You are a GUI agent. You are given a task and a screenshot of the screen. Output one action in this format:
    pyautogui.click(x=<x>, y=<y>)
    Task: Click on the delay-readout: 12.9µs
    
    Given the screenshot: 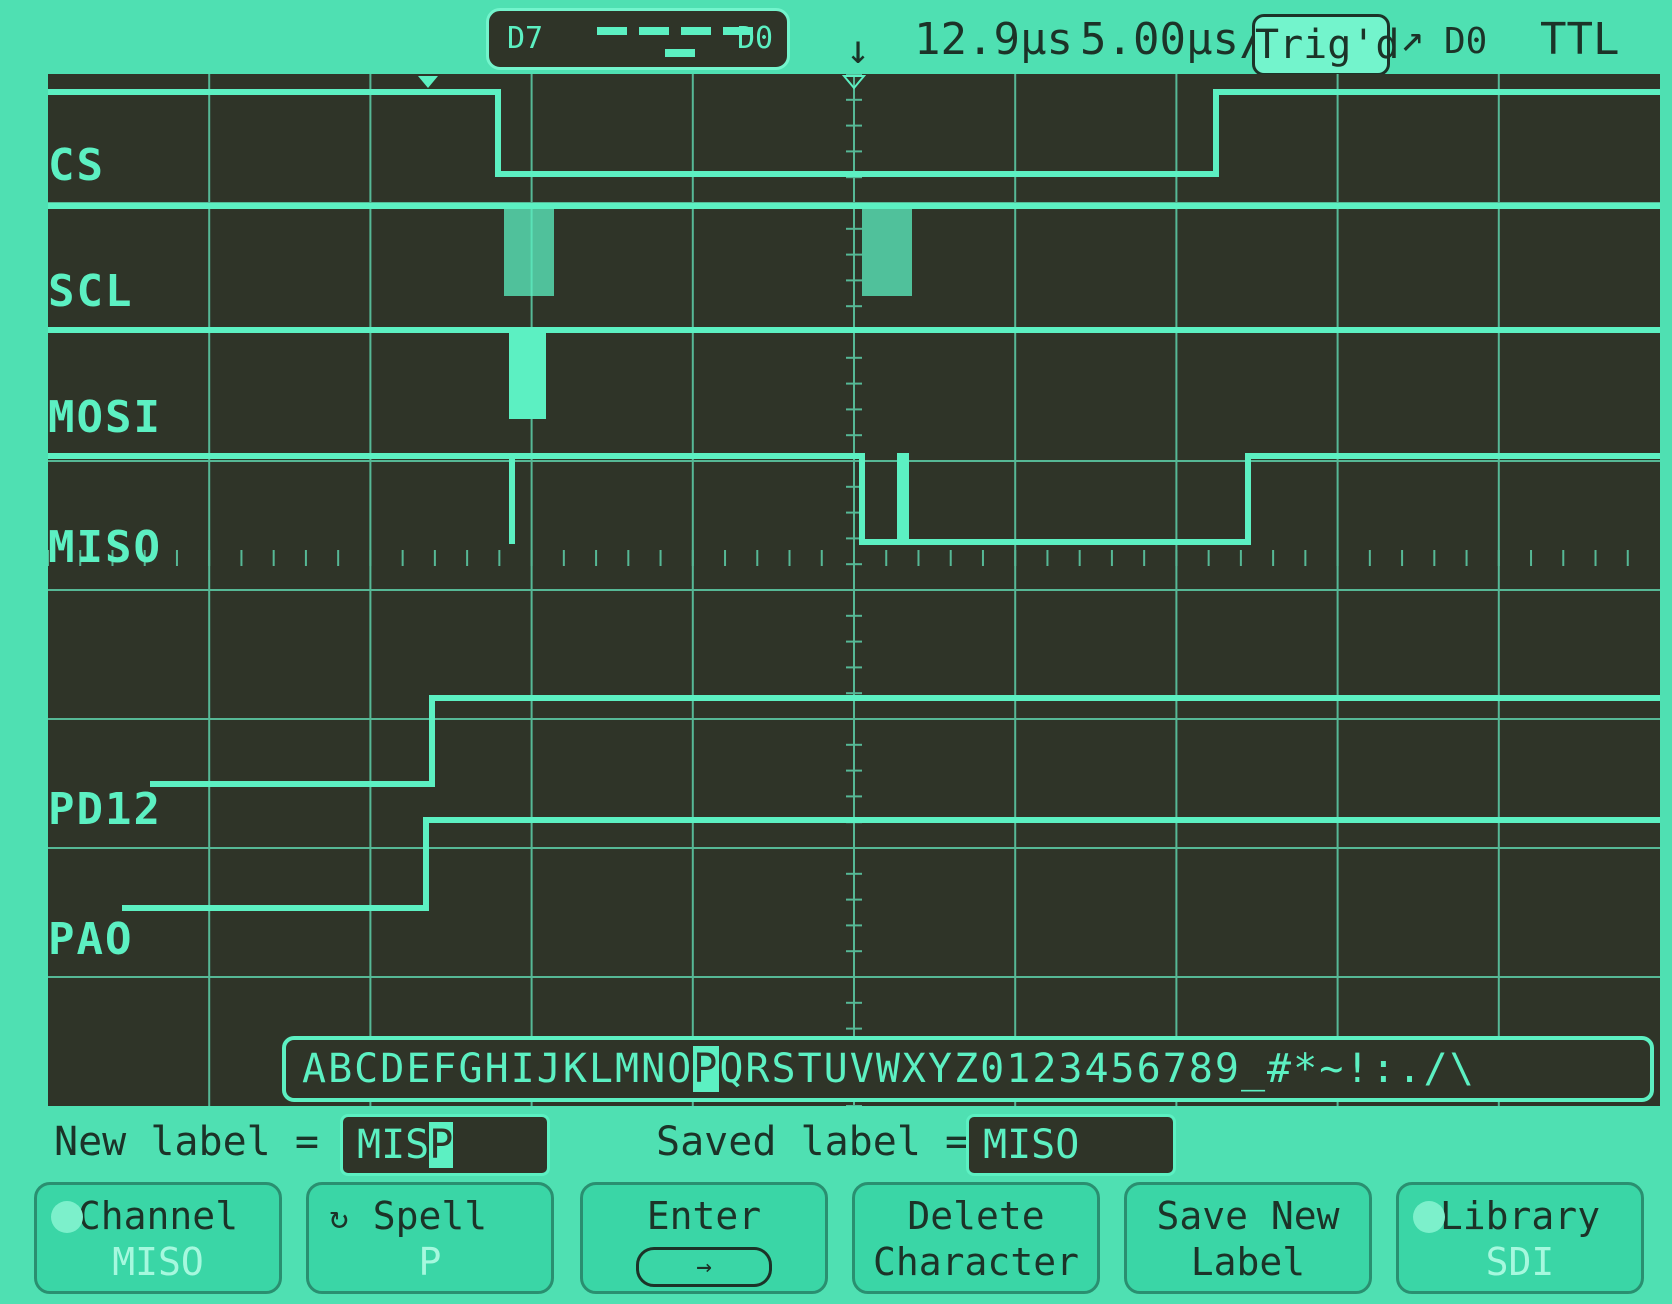 What is the action you would take?
    pyautogui.click(x=993, y=39)
    